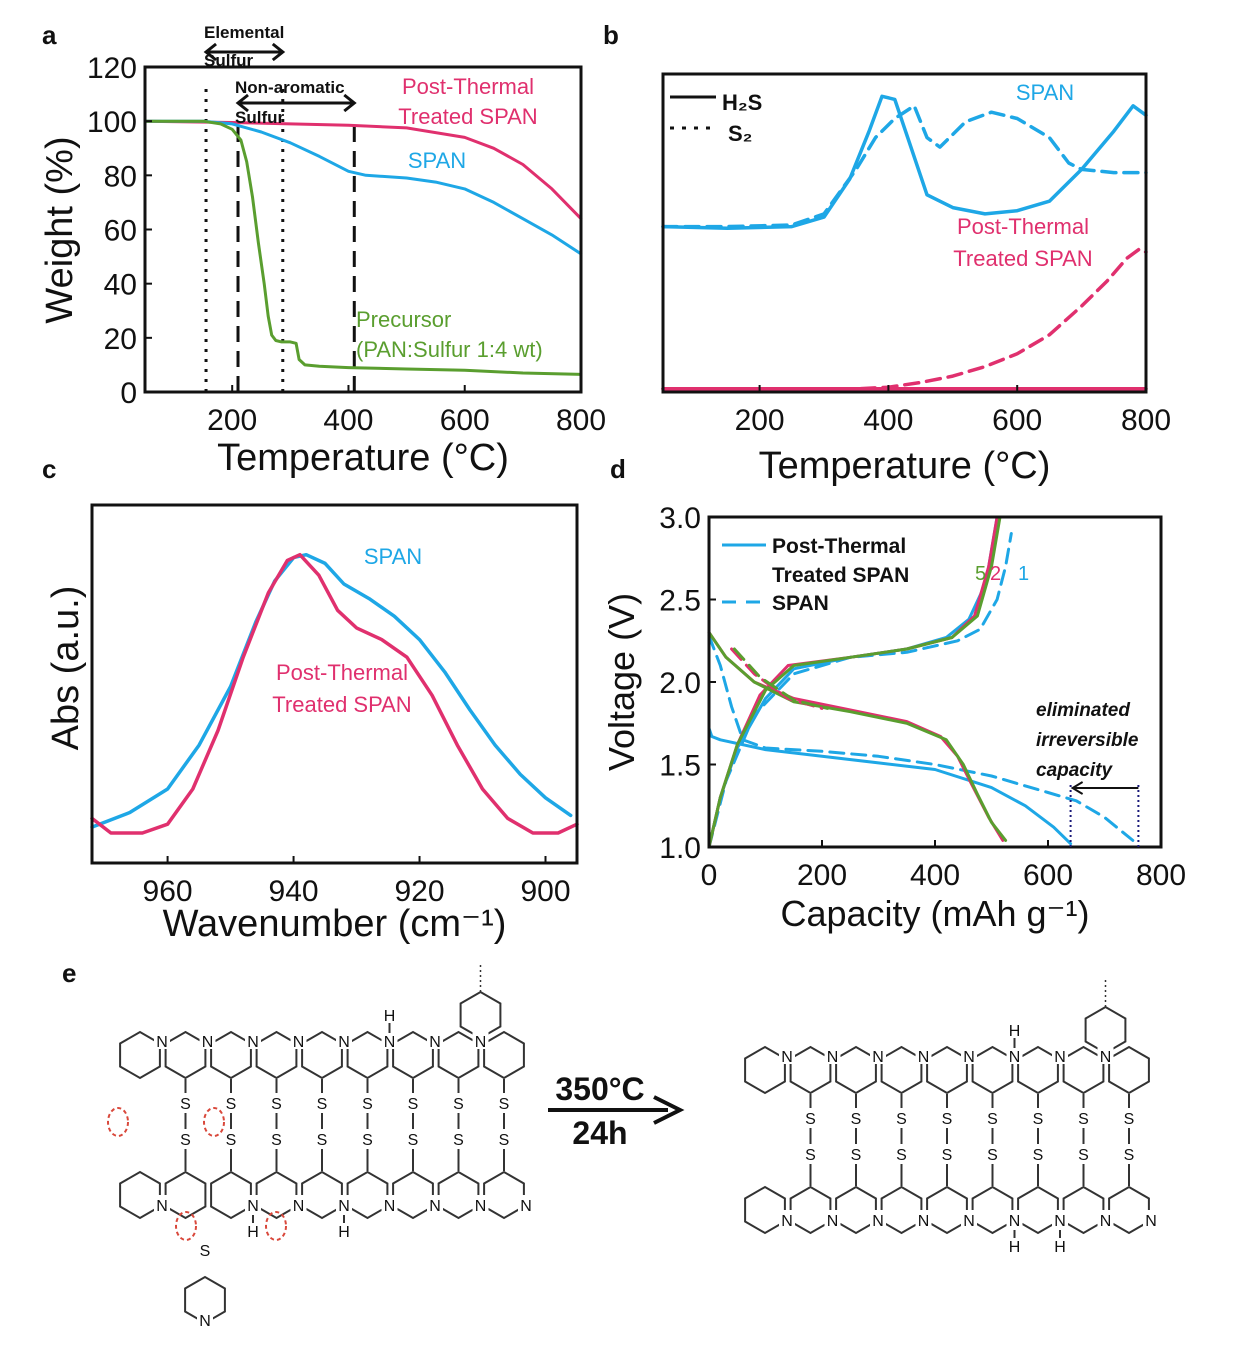  I want to click on y-tick-label-d: 2.0, so click(680, 683).